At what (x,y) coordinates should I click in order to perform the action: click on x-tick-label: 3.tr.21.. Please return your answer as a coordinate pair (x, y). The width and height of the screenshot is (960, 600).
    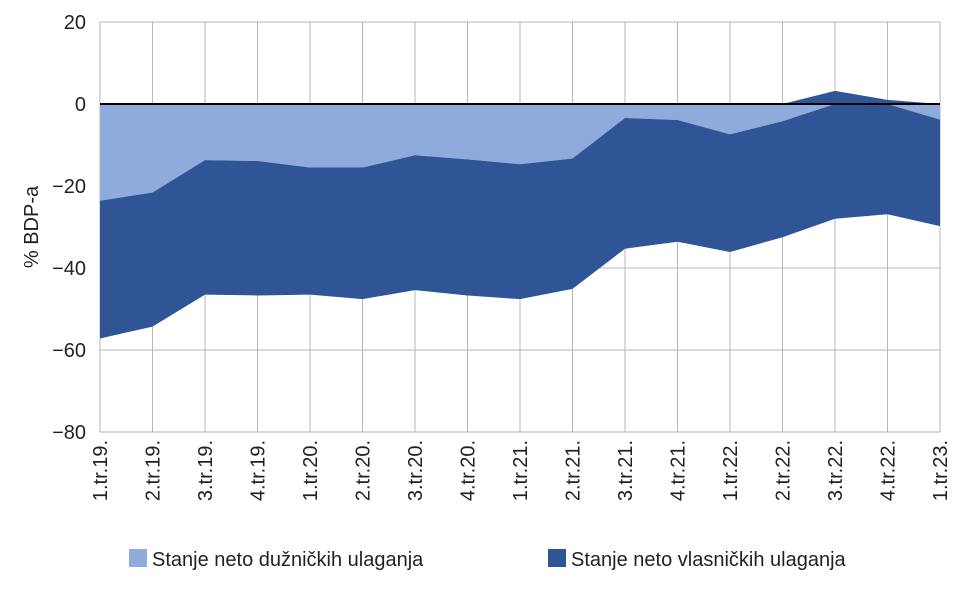
    Looking at the image, I should click on (626, 470).